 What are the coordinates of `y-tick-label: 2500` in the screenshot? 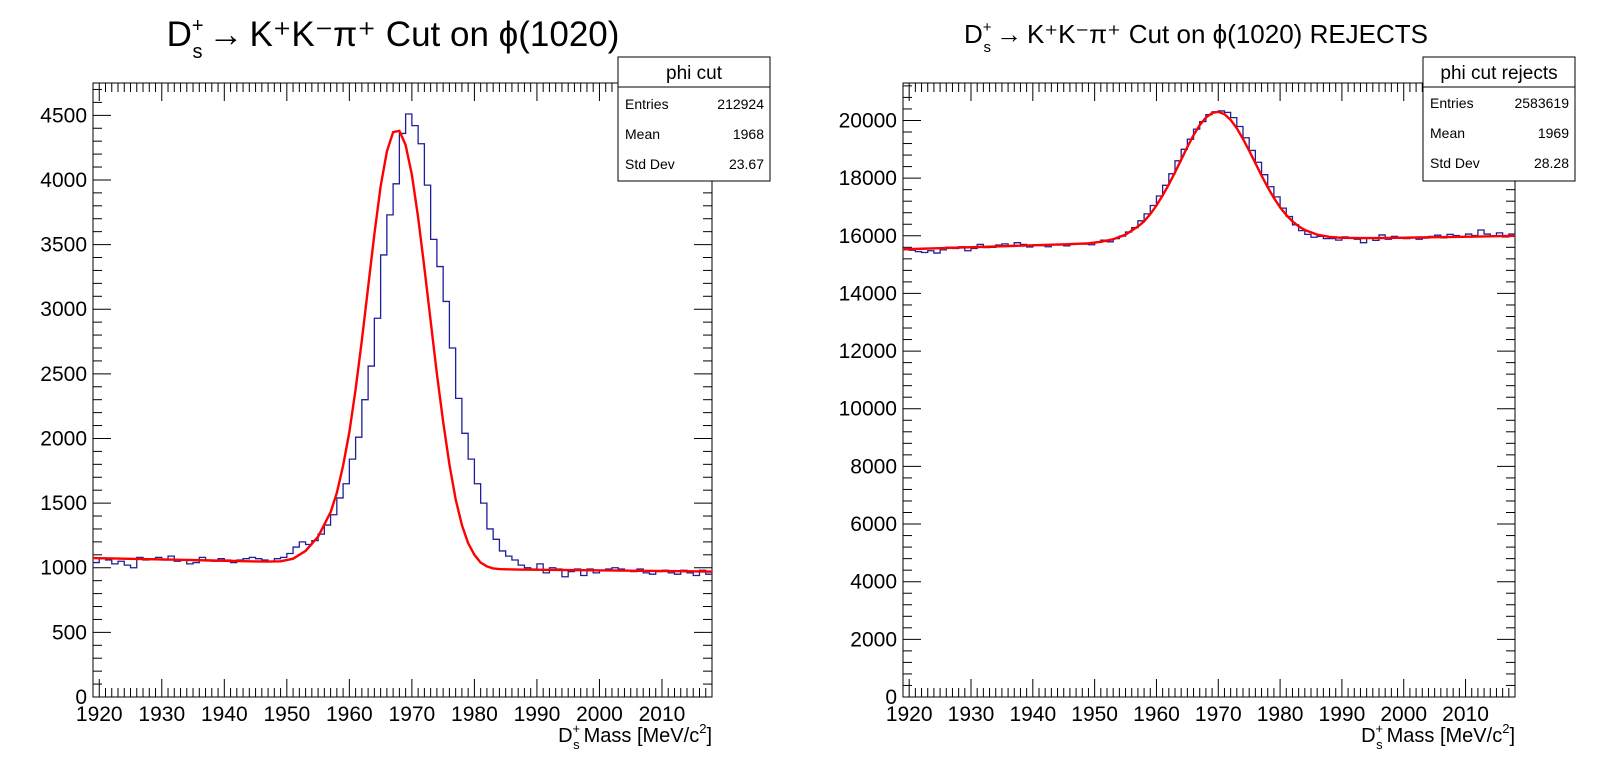 It's located at (63, 374).